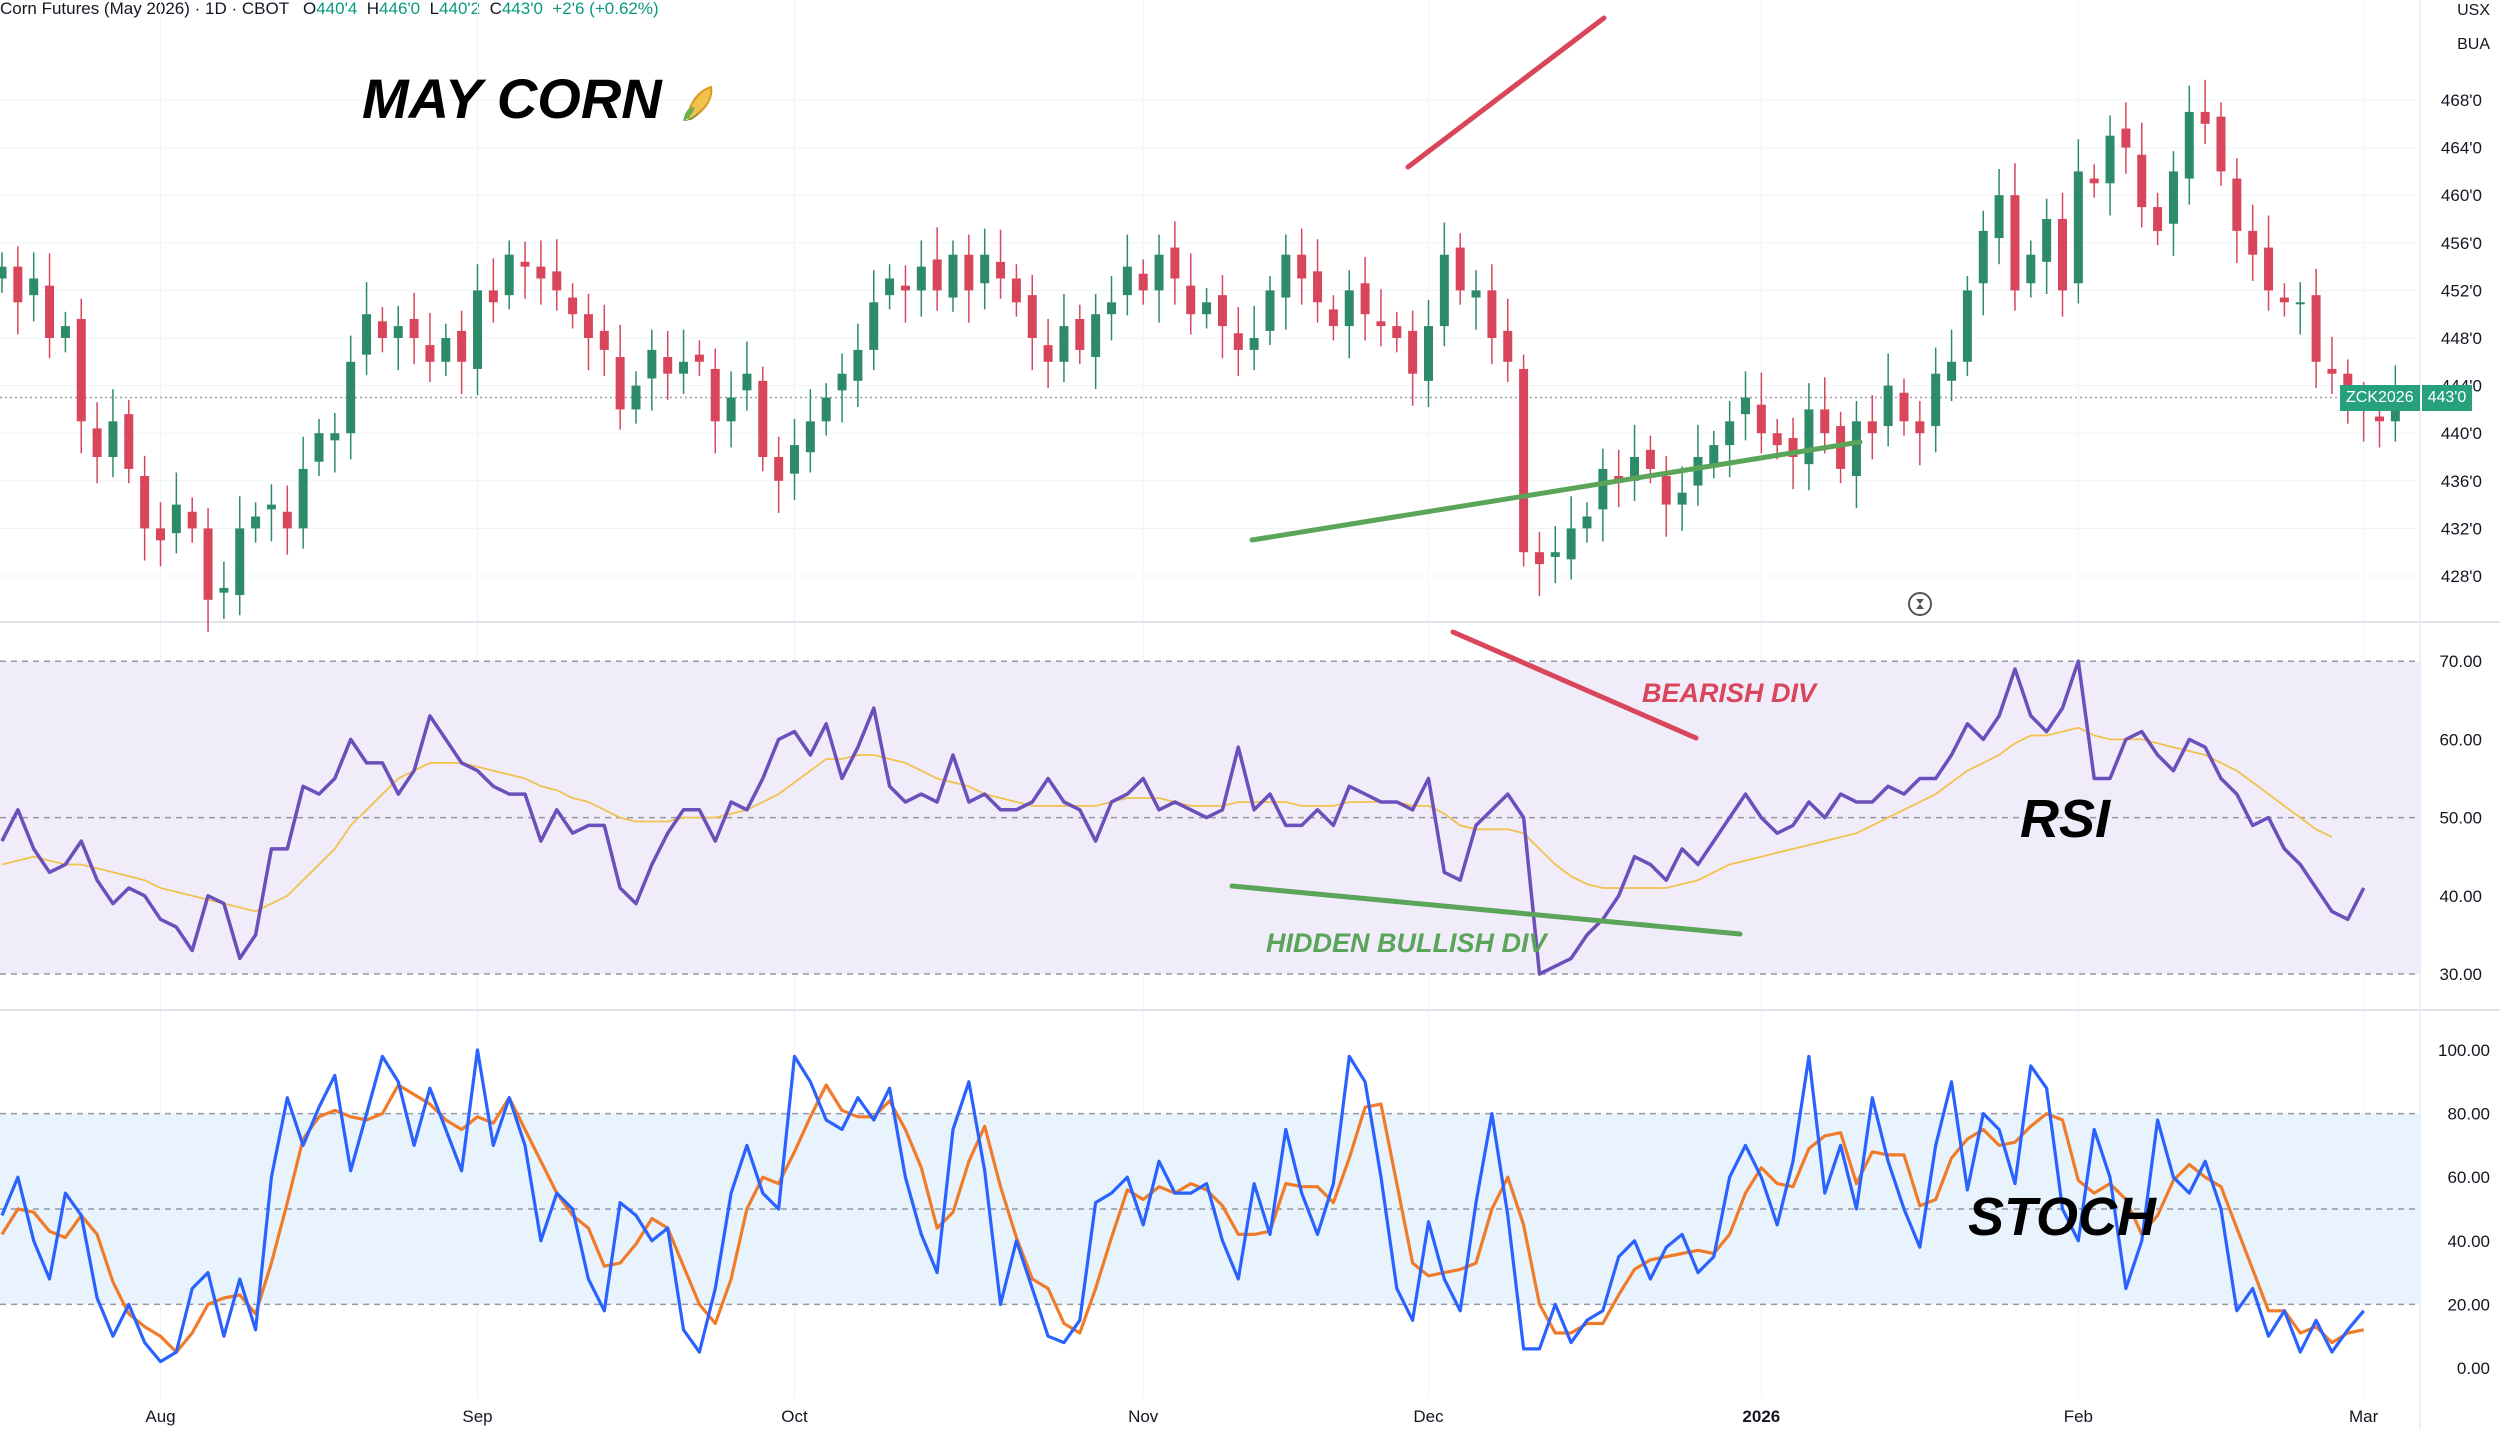  What do you see at coordinates (2461, 195) in the screenshot?
I see `price-tick-label: 460'0` at bounding box center [2461, 195].